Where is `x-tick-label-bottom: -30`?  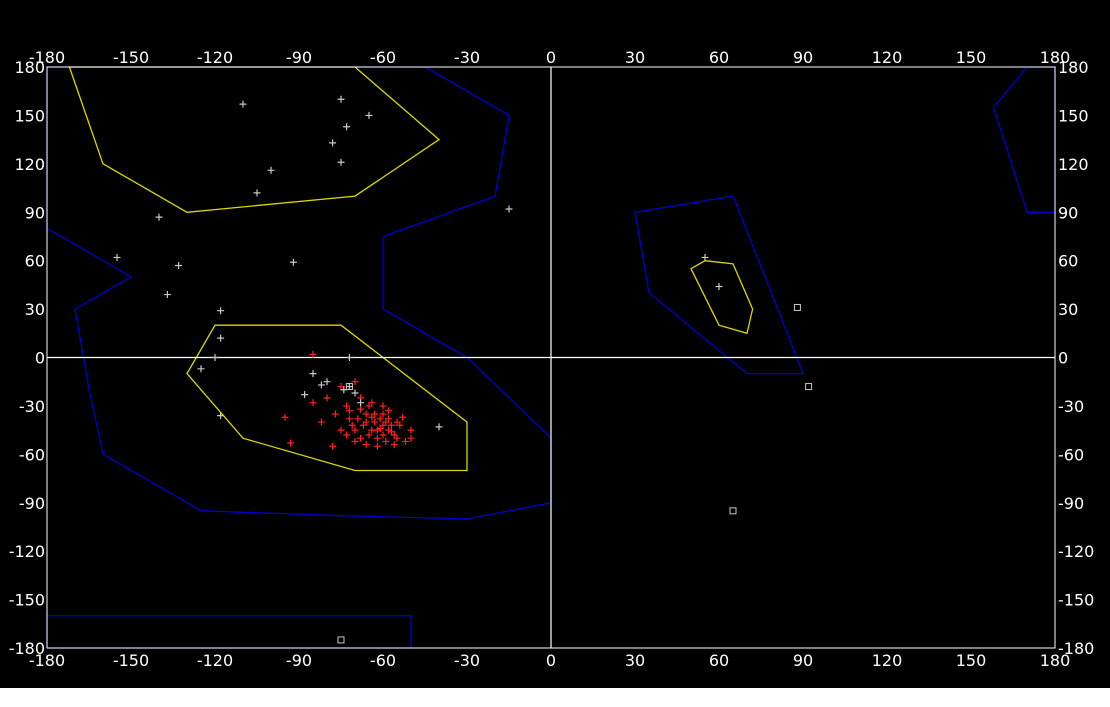
x-tick-label-bottom: -30 is located at coordinates (467, 660).